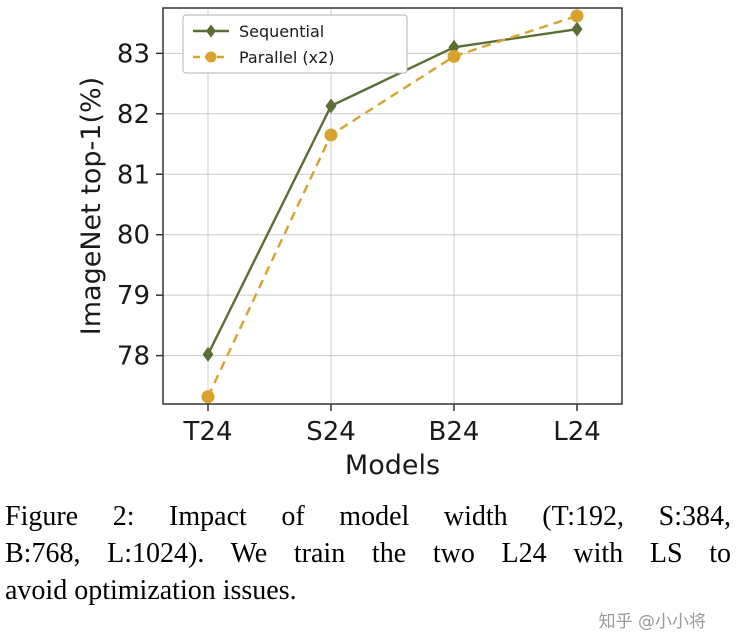 The image size is (736, 638). I want to click on y-tick-label: 80, so click(133, 236).